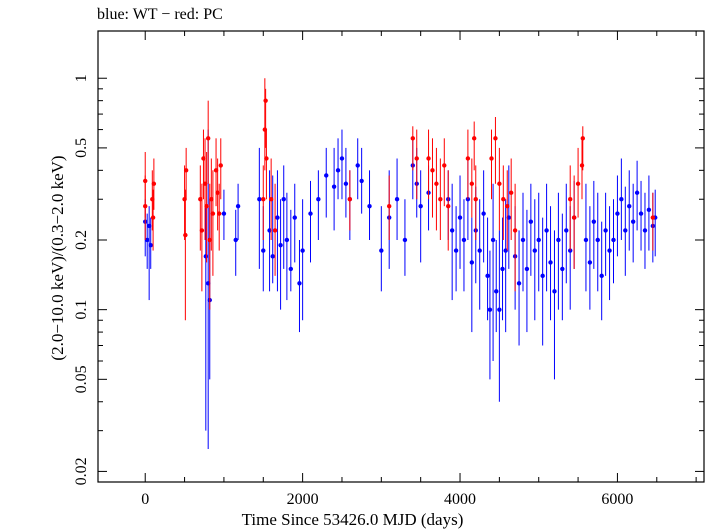 The image size is (705, 532). I want to click on y-tick-label: 0.05, so click(81, 379).